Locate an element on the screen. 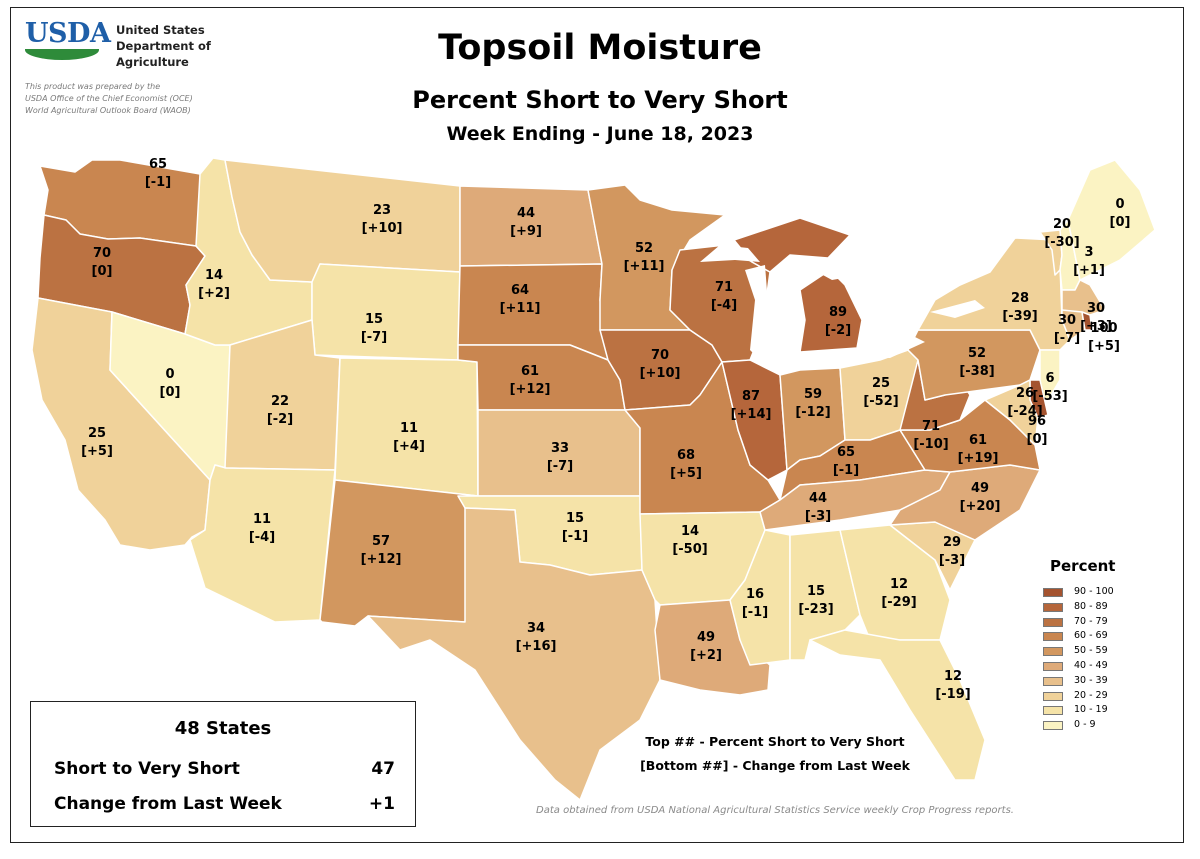 The width and height of the screenshot is (1200, 859). state-change-sd: [+11] is located at coordinates (520, 308).